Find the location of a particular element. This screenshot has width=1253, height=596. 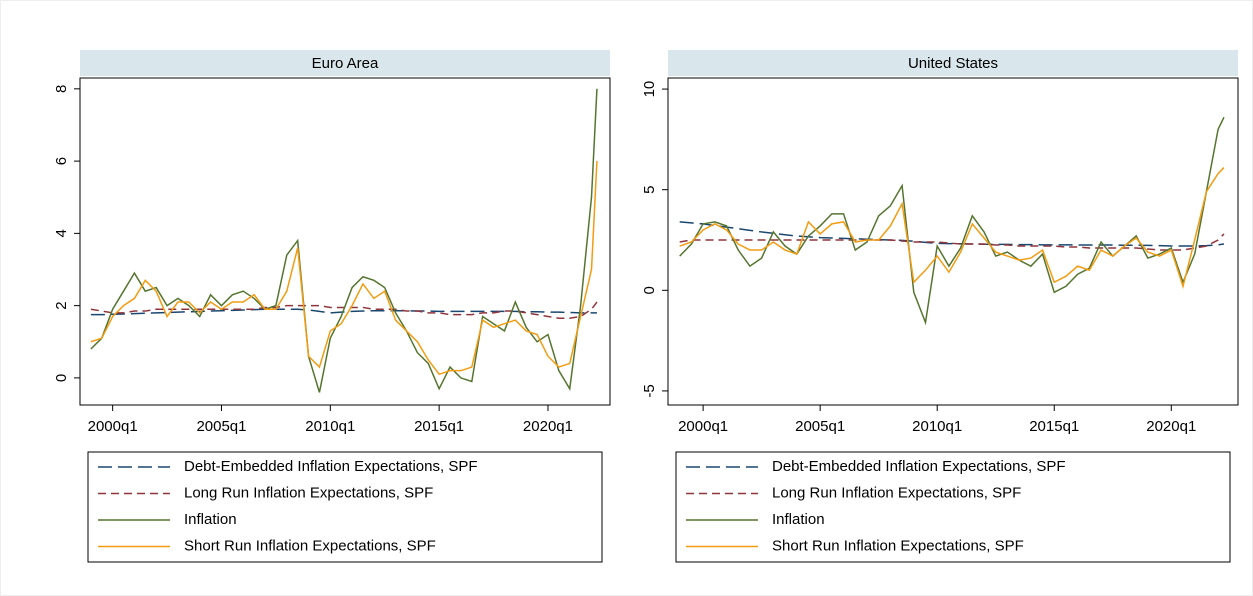

panel-title: Euro Area is located at coordinates (345, 63).